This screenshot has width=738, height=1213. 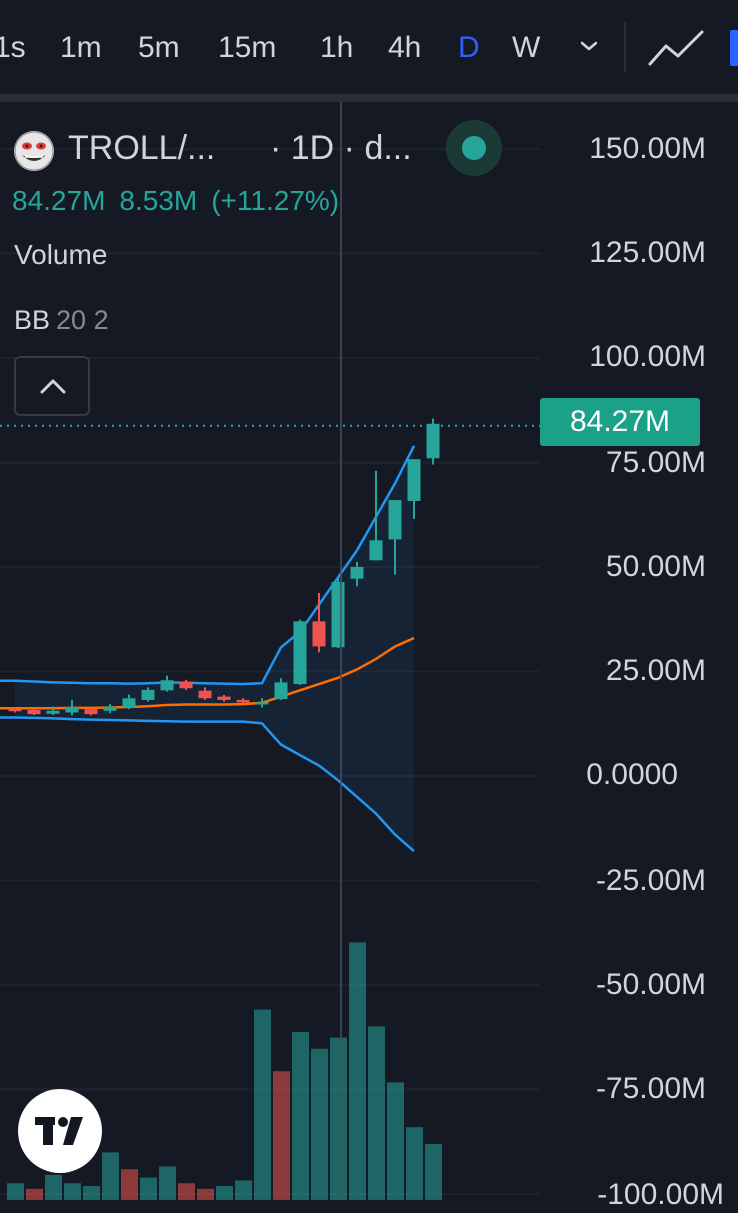 I want to click on close-value: 84.27M, so click(x=59, y=200).